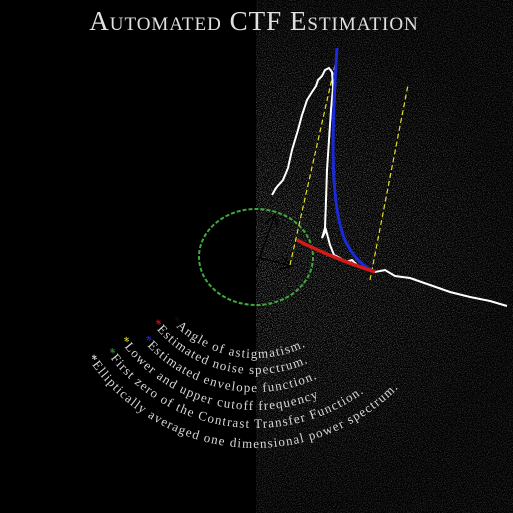  What do you see at coordinates (389, 182) in the screenshot?
I see `upper-cutoff` at bounding box center [389, 182].